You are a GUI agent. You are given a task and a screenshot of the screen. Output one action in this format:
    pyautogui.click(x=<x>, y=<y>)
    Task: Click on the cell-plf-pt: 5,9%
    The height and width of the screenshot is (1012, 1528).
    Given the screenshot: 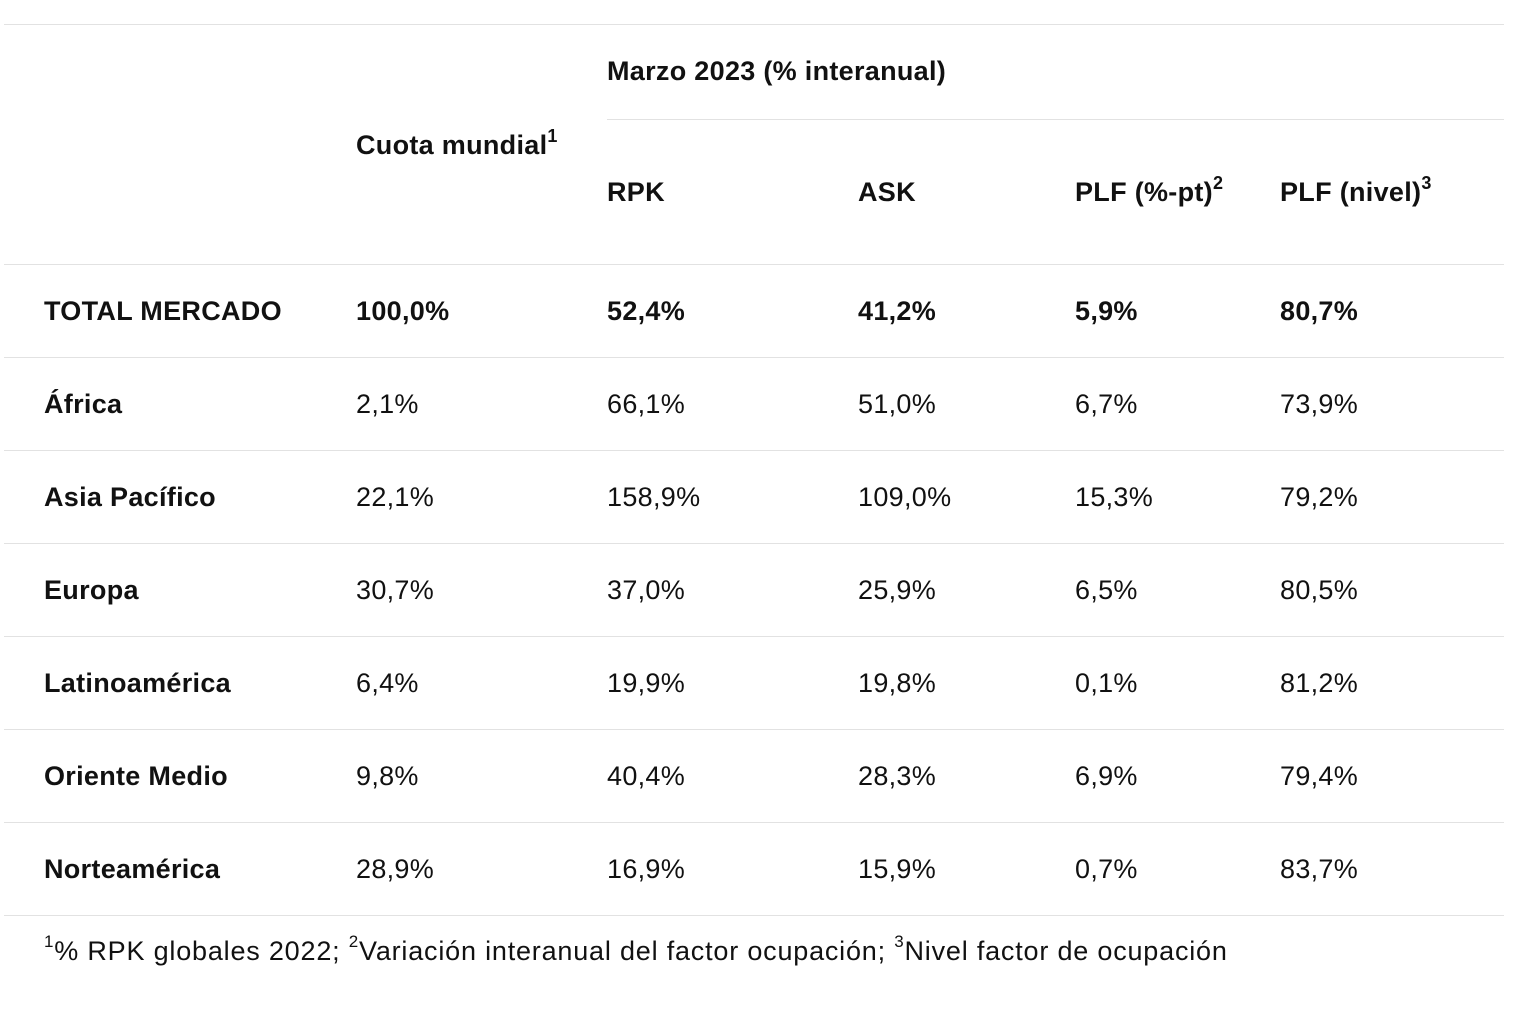 What is the action you would take?
    pyautogui.click(x=1177, y=311)
    